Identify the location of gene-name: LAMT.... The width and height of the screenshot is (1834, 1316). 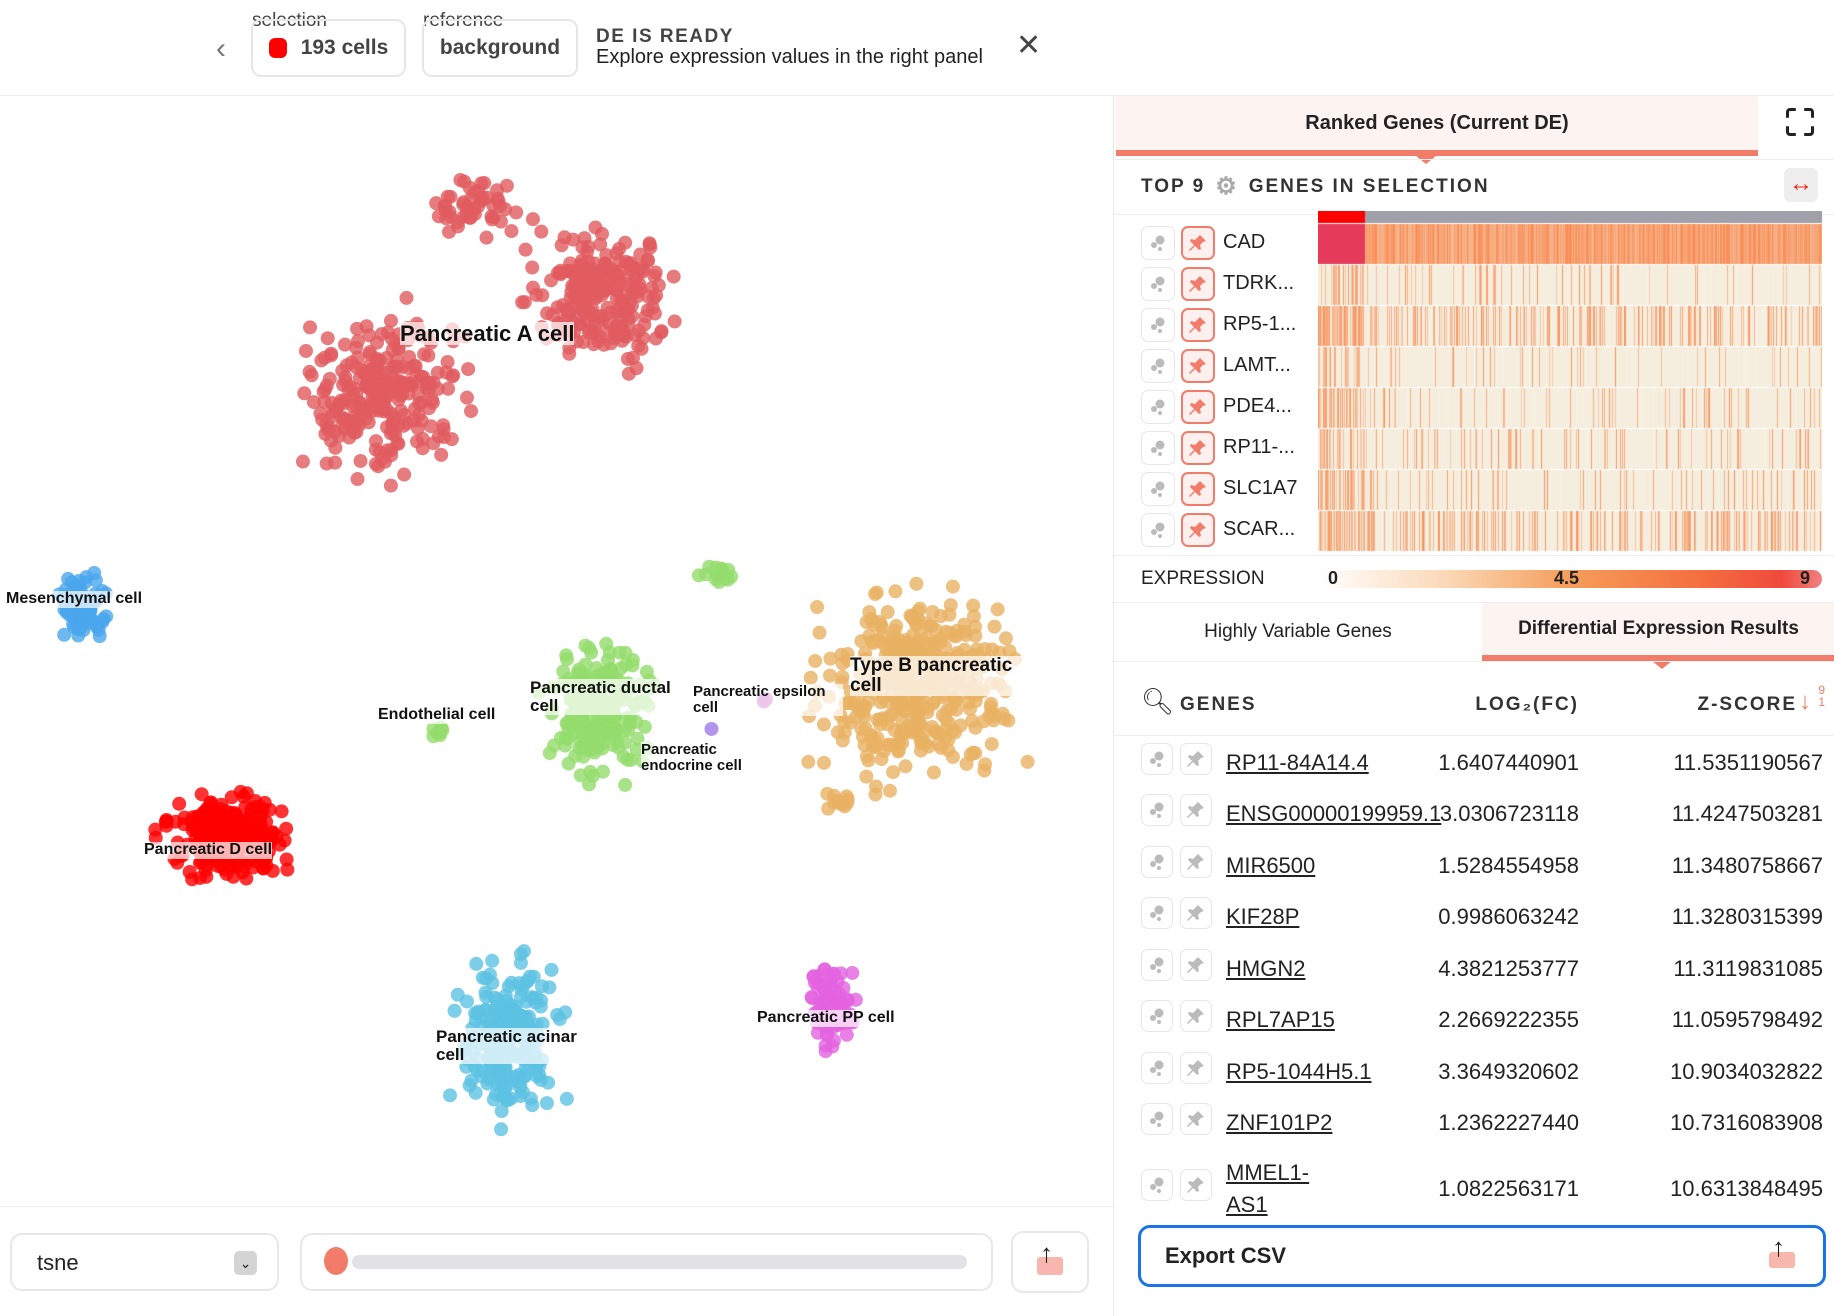
(1257, 365).